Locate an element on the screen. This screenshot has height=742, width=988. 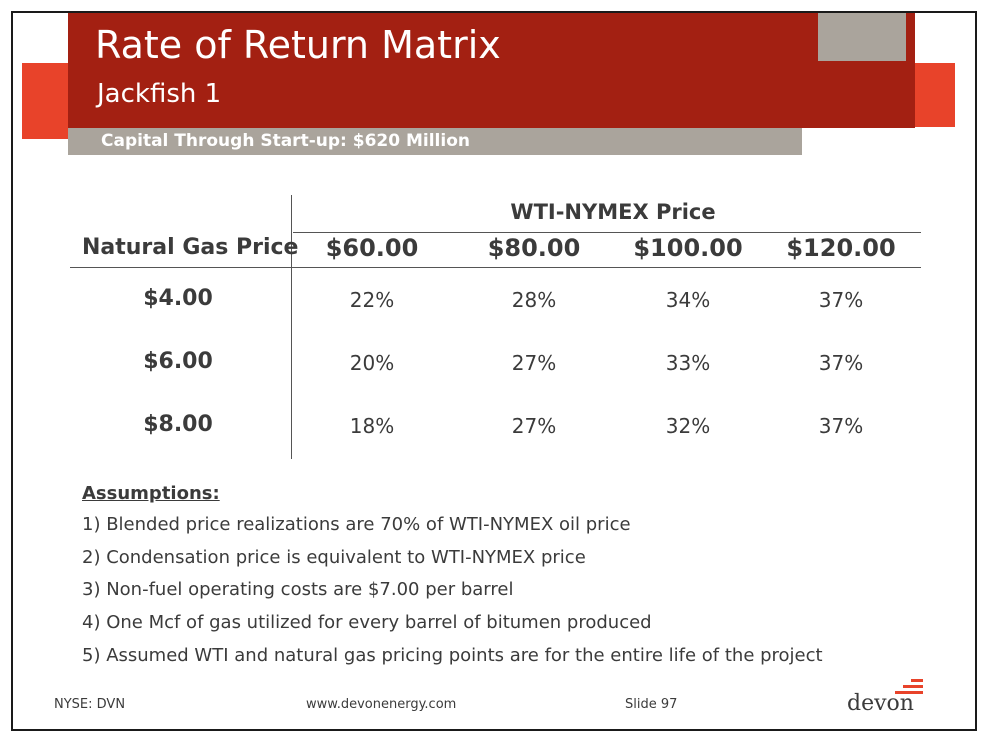
table-cell: 20% is located at coordinates (372, 363).